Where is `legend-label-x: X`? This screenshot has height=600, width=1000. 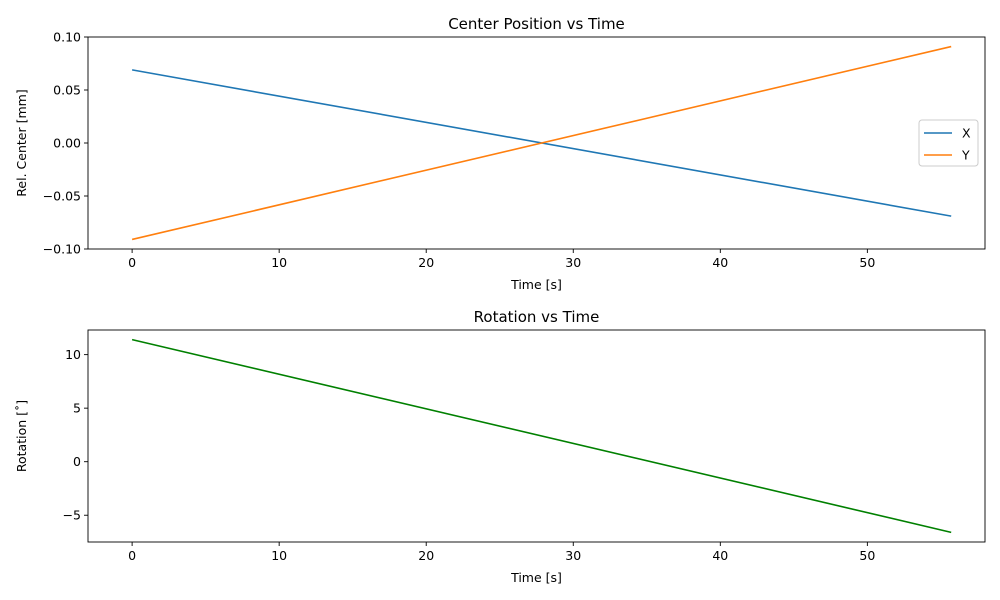
legend-label-x: X is located at coordinates (966, 133).